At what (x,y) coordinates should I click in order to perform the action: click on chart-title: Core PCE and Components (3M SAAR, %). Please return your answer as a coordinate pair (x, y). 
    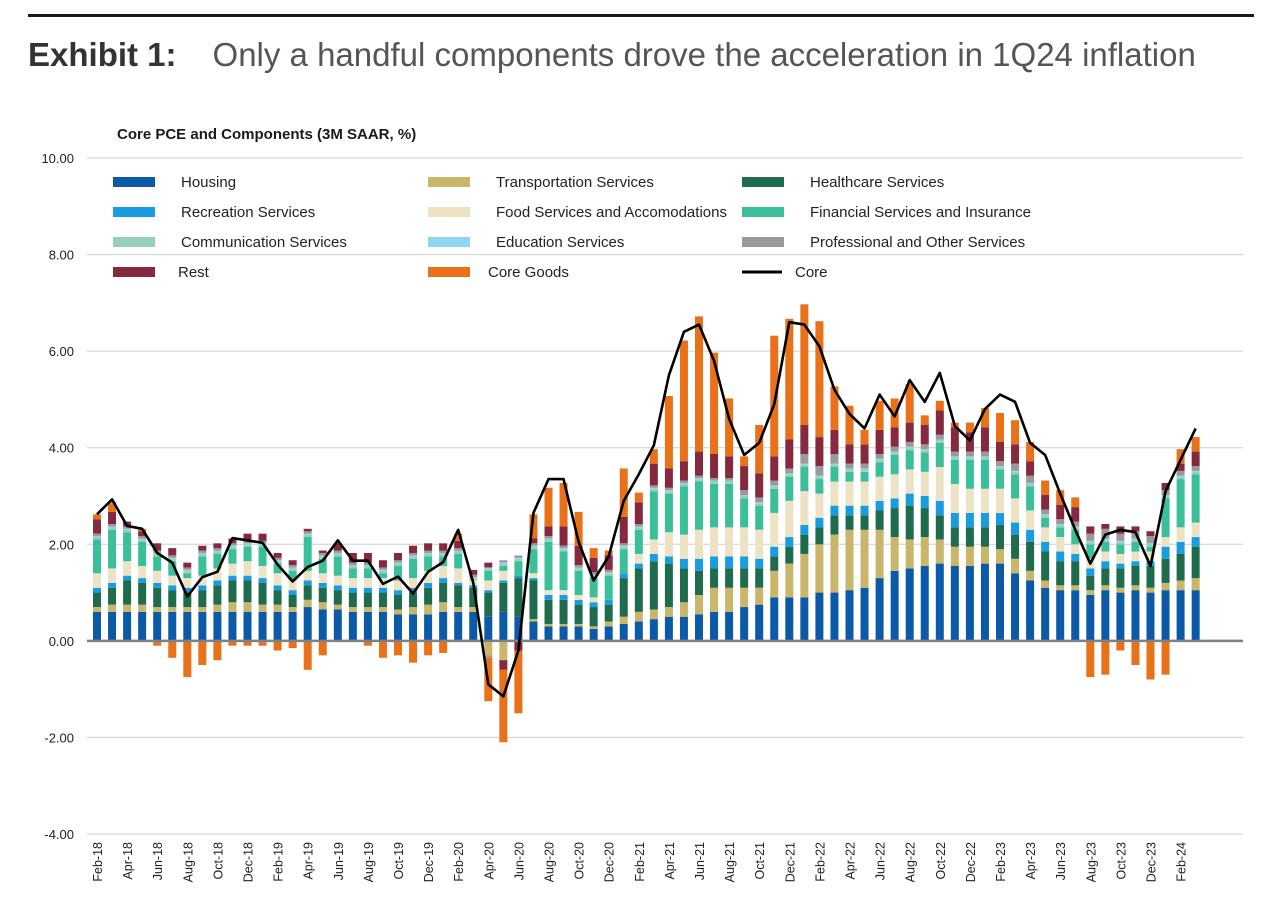
    Looking at the image, I should click on (266, 134).